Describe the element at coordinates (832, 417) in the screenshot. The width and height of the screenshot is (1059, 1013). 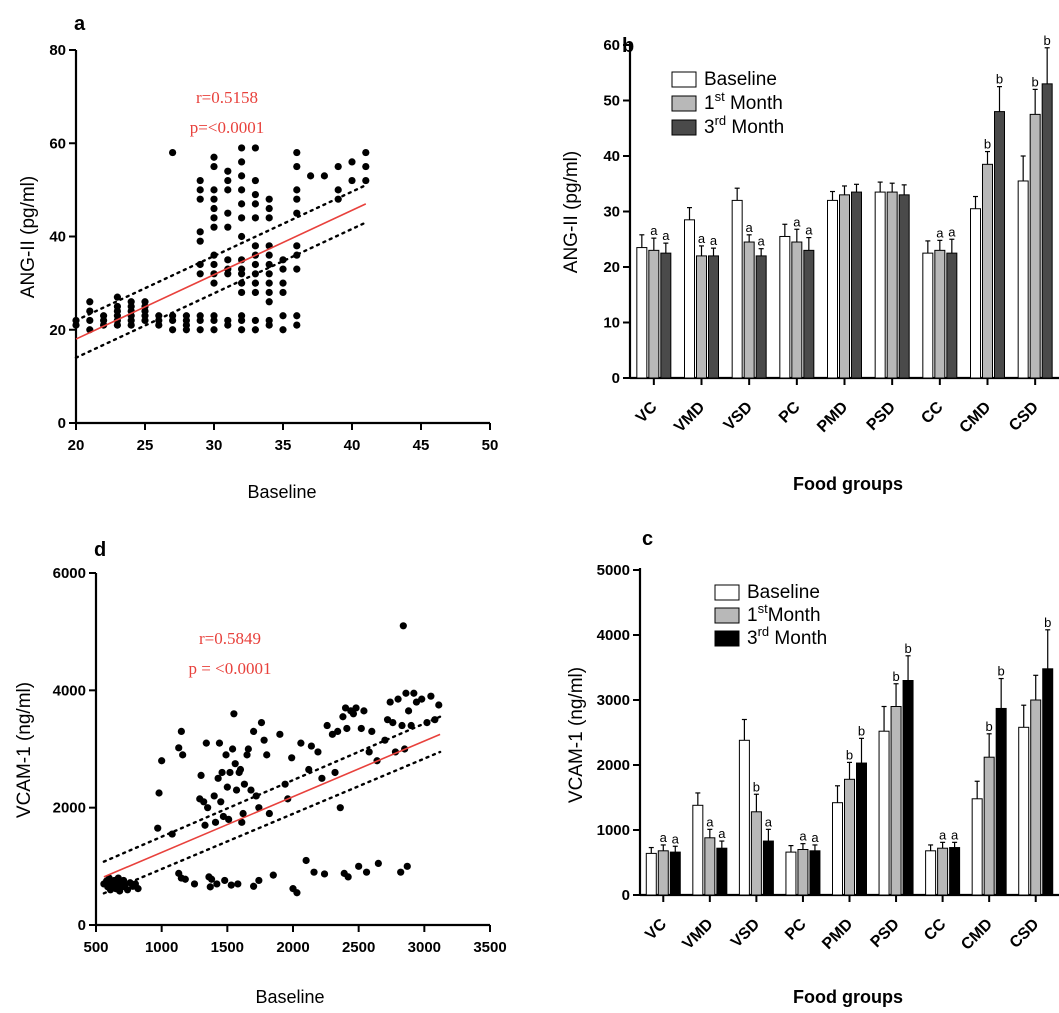
I see `category-label: PMD` at that location.